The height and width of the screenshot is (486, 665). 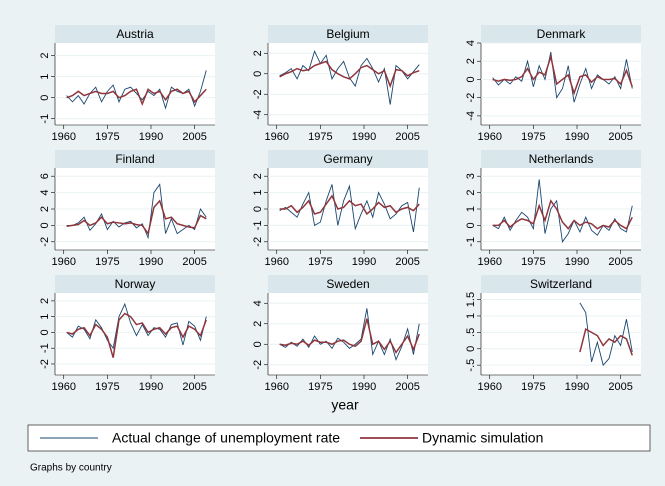 I want to click on panel-title: Sweden, so click(x=347, y=284).